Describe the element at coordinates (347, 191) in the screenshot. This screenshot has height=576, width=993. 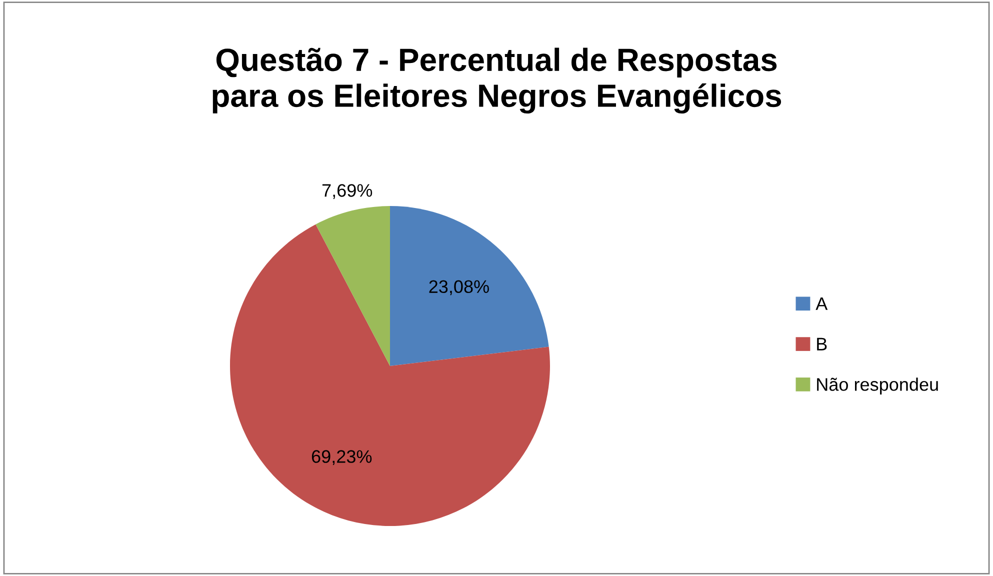
I see `data-label: 7,69%` at that location.